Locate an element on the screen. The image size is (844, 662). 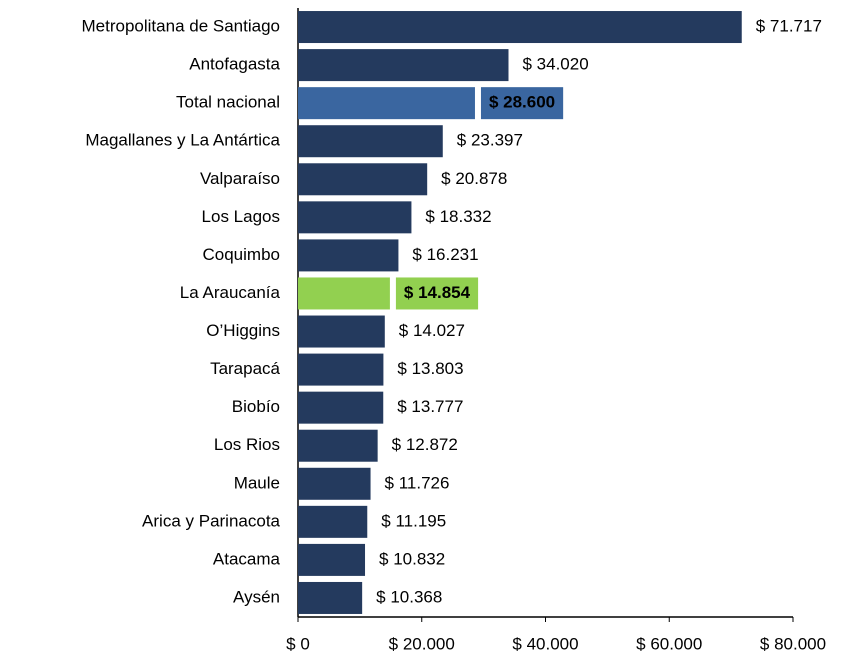
x-tick-label: $ 60.000 is located at coordinates (669, 643).